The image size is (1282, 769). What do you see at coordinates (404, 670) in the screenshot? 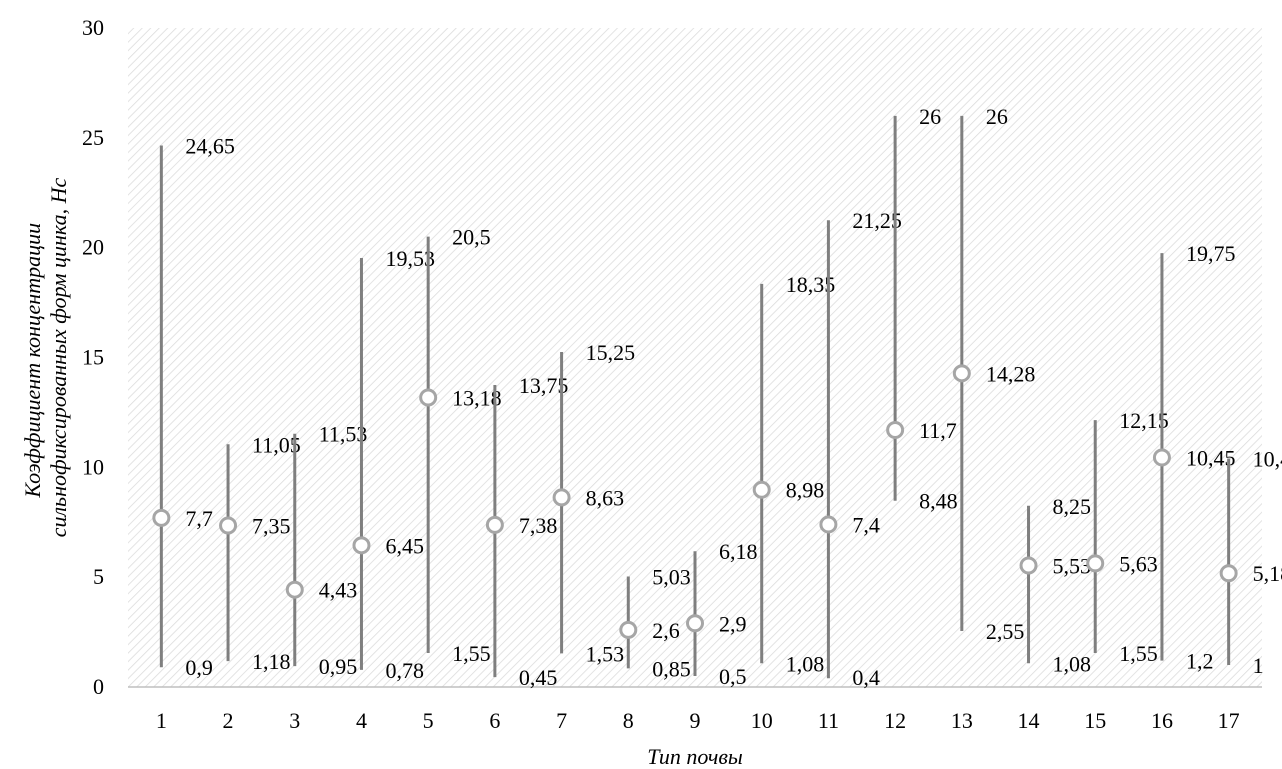
I see `min-value-label: 0,78` at bounding box center [404, 670].